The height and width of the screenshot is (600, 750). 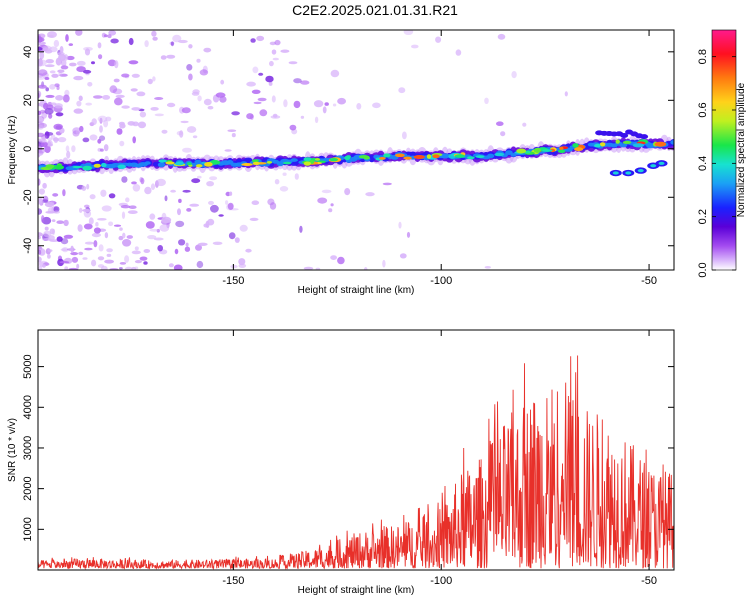 What do you see at coordinates (649, 581) in the screenshot?
I see `snr-x-tick-label: -50` at bounding box center [649, 581].